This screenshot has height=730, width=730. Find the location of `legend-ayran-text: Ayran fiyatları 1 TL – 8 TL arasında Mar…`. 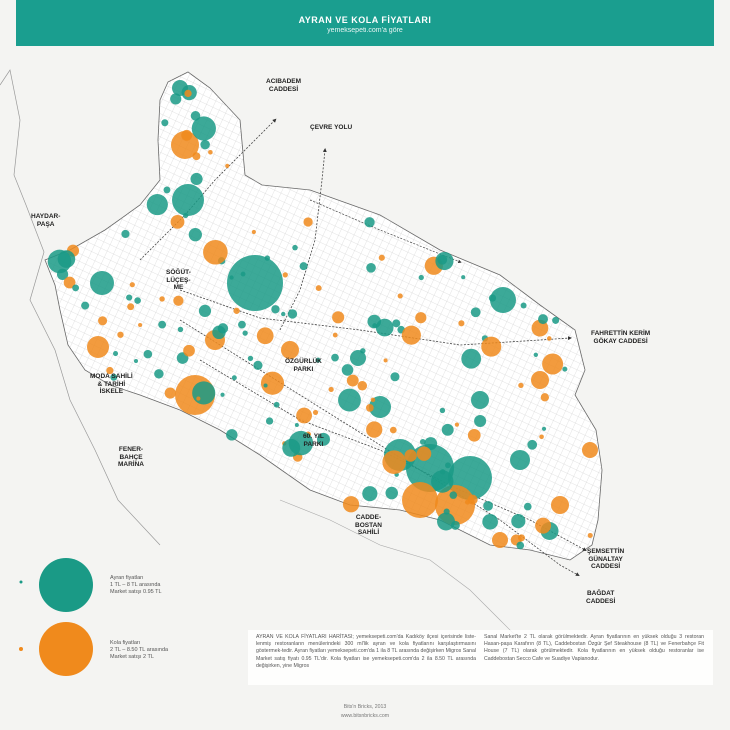

legend-ayran-text: Ayran fiyatları 1 TL – 8 TL arasında Mar… is located at coordinates (136, 585).